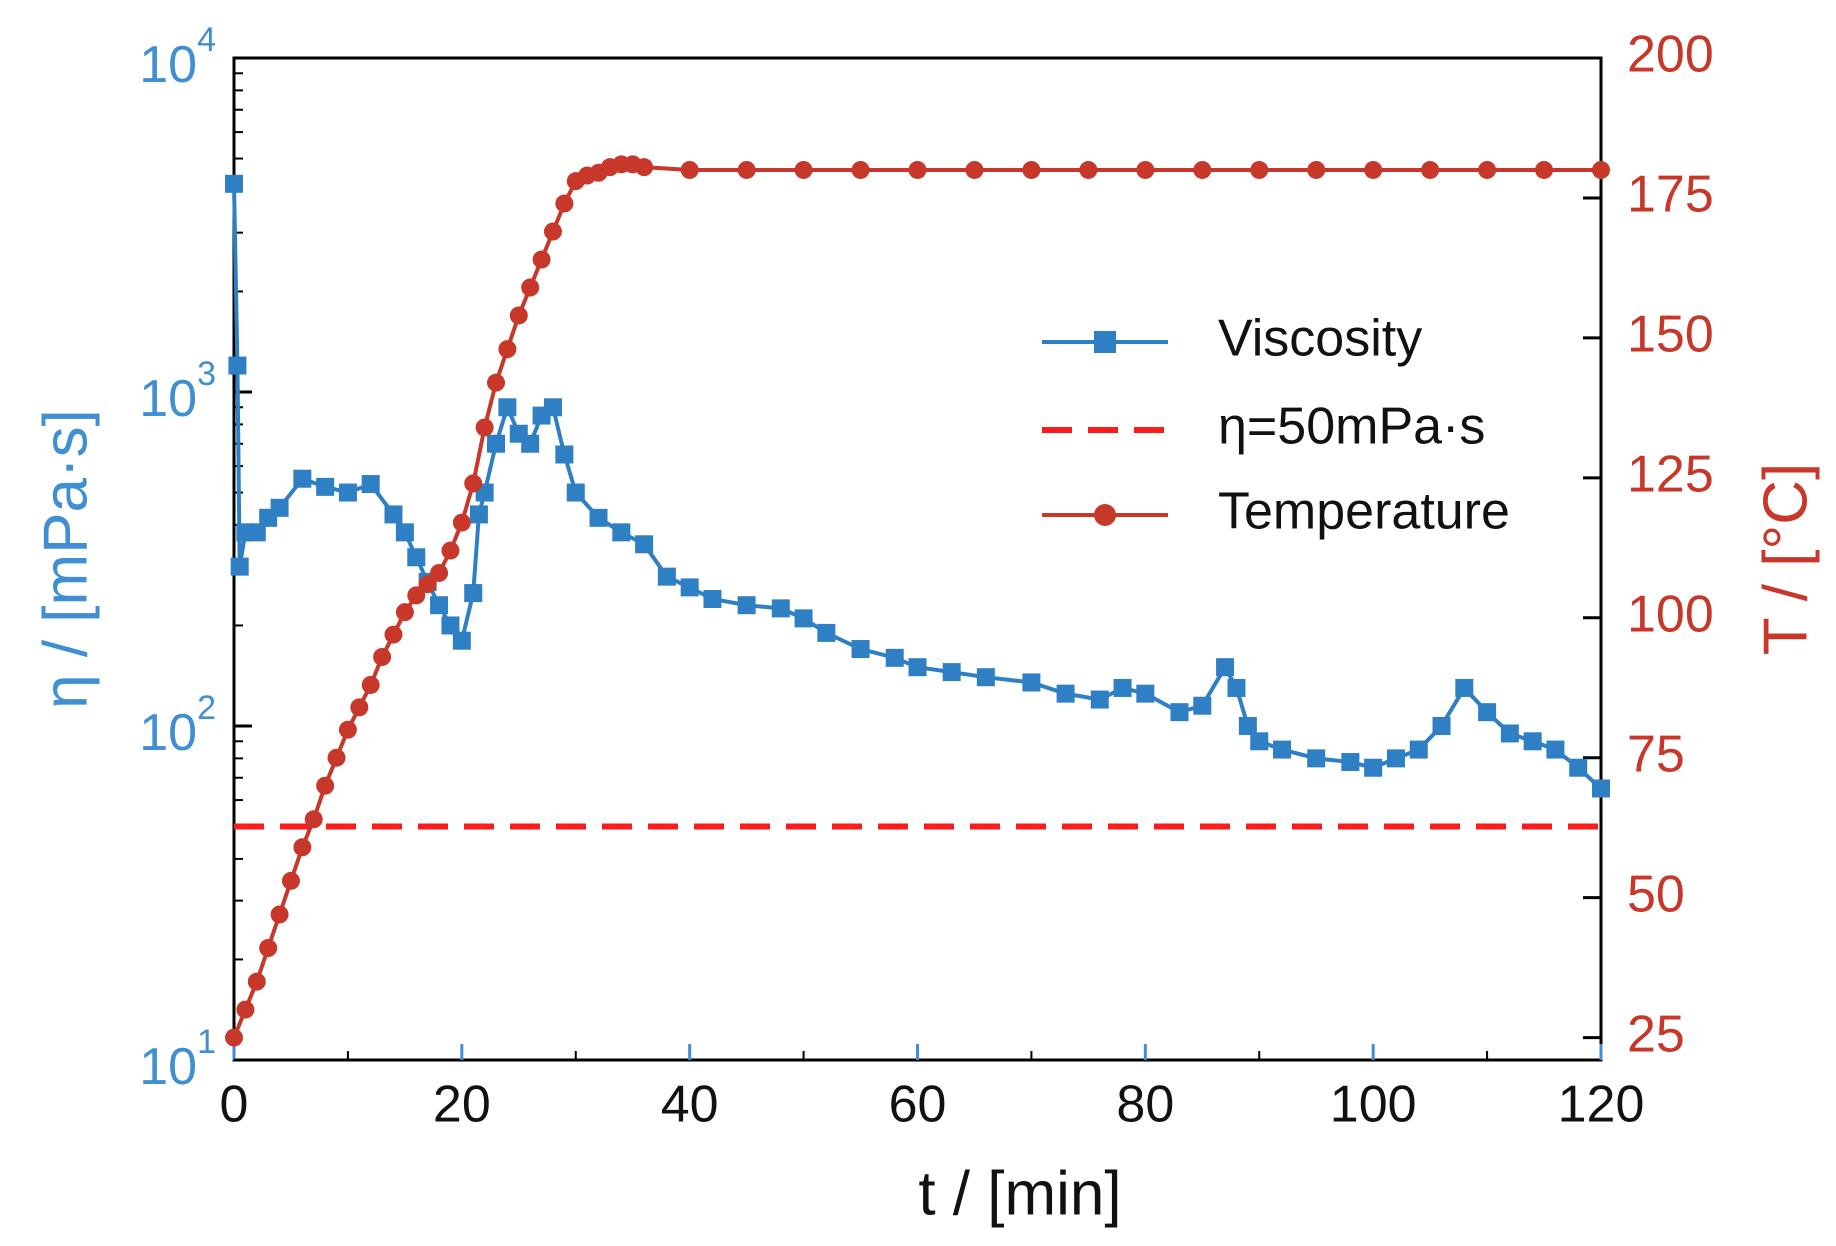  I want to click on y-tick-label: 101, so click(177, 1059).